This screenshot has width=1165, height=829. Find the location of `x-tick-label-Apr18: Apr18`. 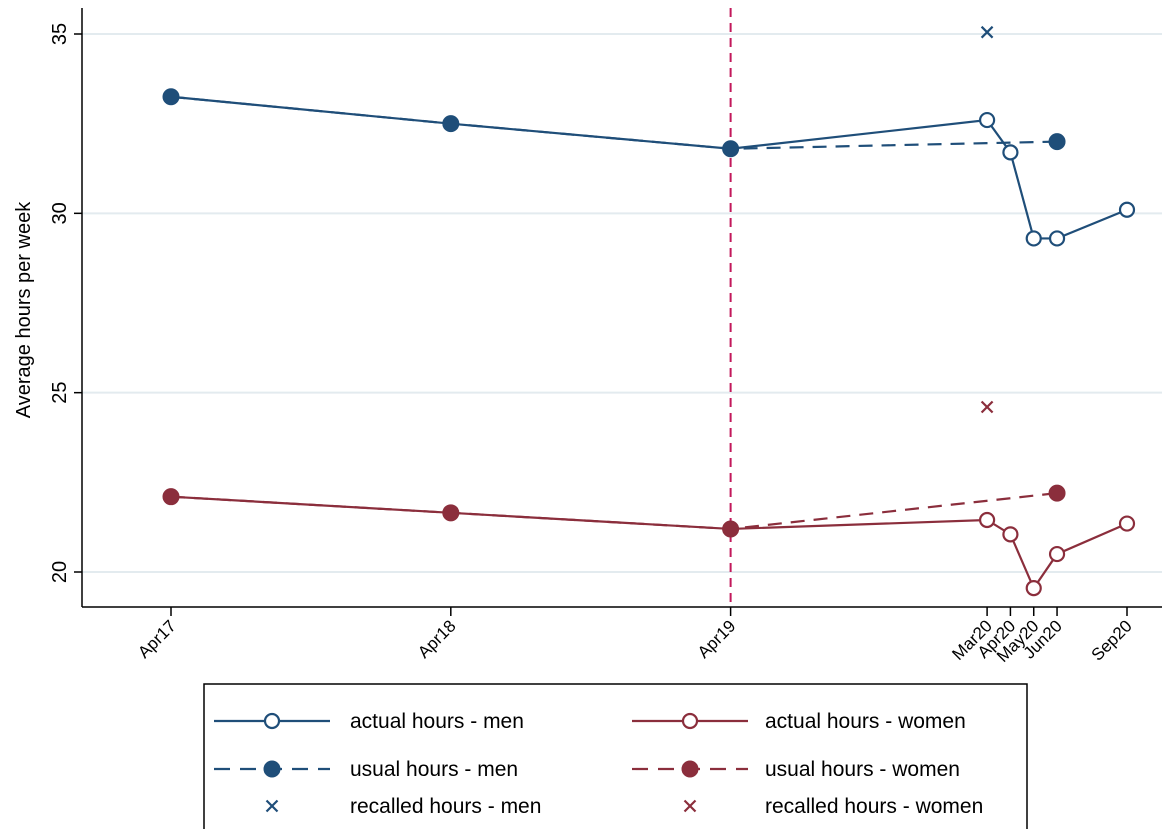

x-tick-label-Apr18: Apr18 is located at coordinates (437, 639).